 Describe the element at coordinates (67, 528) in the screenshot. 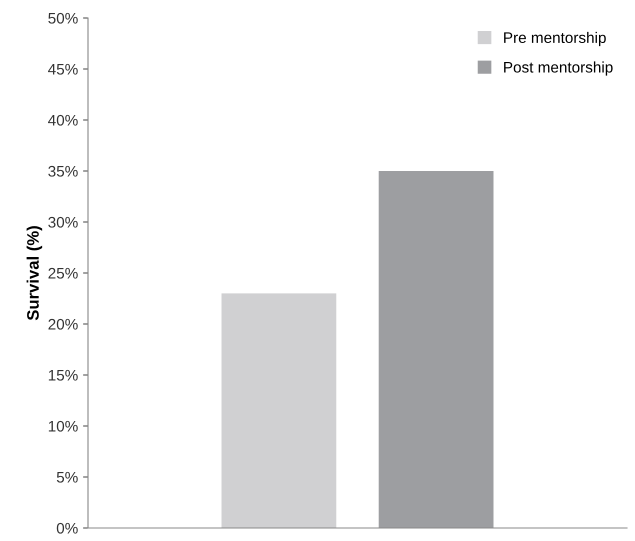

I see `y-tick-label: 0%` at that location.